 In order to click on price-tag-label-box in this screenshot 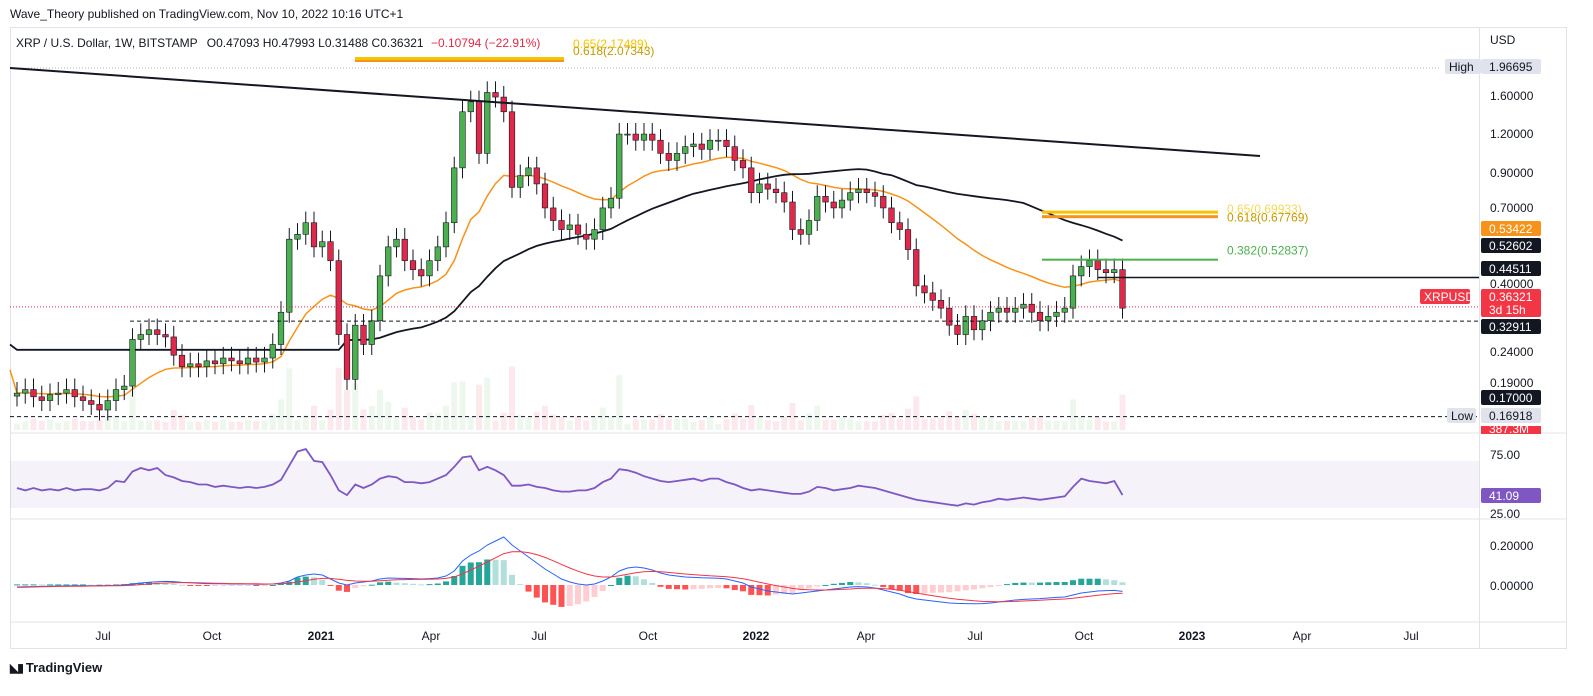, I will do `click(1463, 66)`.